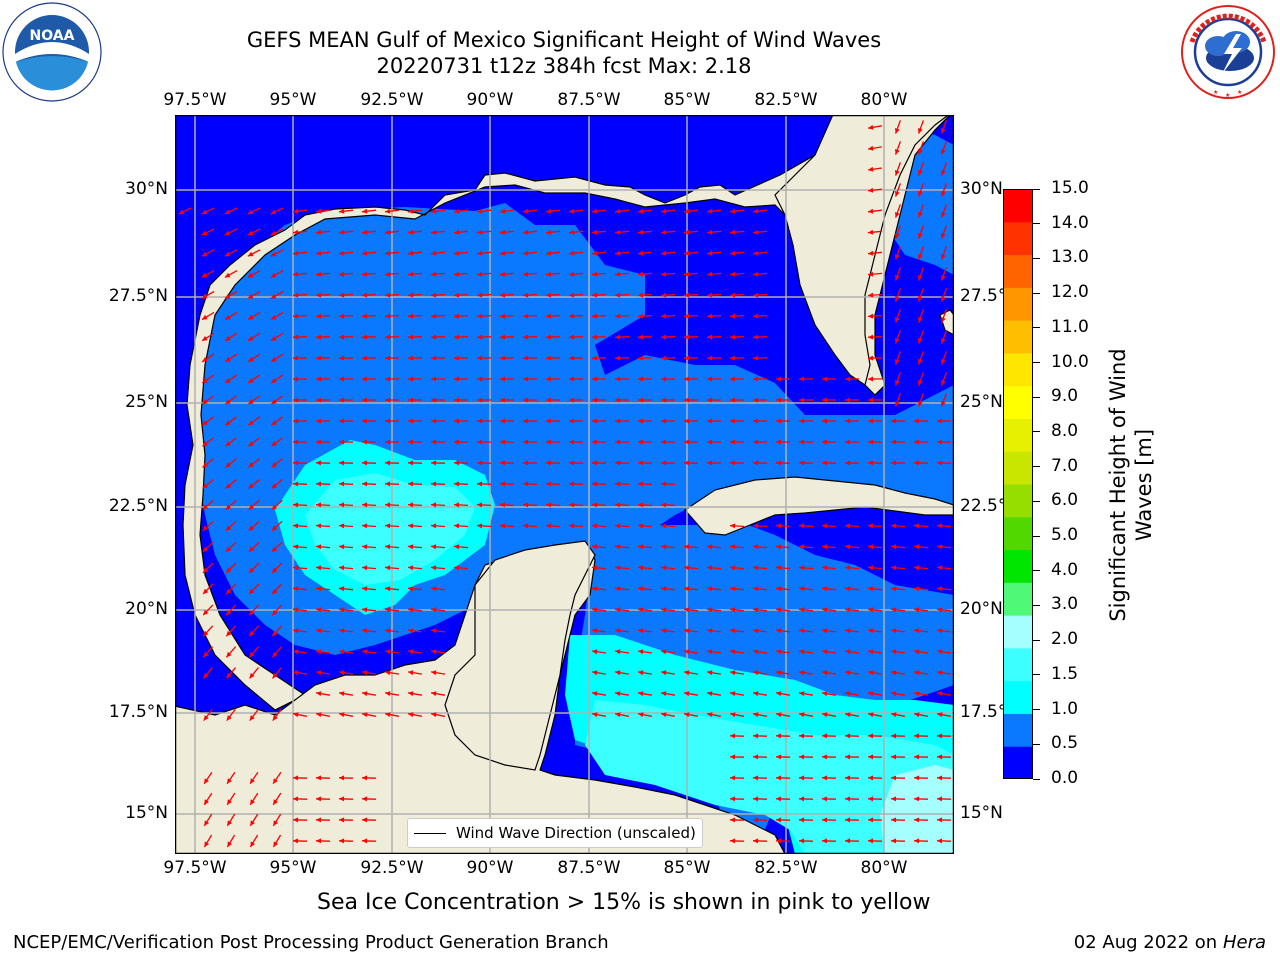 The width and height of the screenshot is (1280, 960). What do you see at coordinates (1065, 465) in the screenshot?
I see `colorbar-tick-label: 7.0` at bounding box center [1065, 465].